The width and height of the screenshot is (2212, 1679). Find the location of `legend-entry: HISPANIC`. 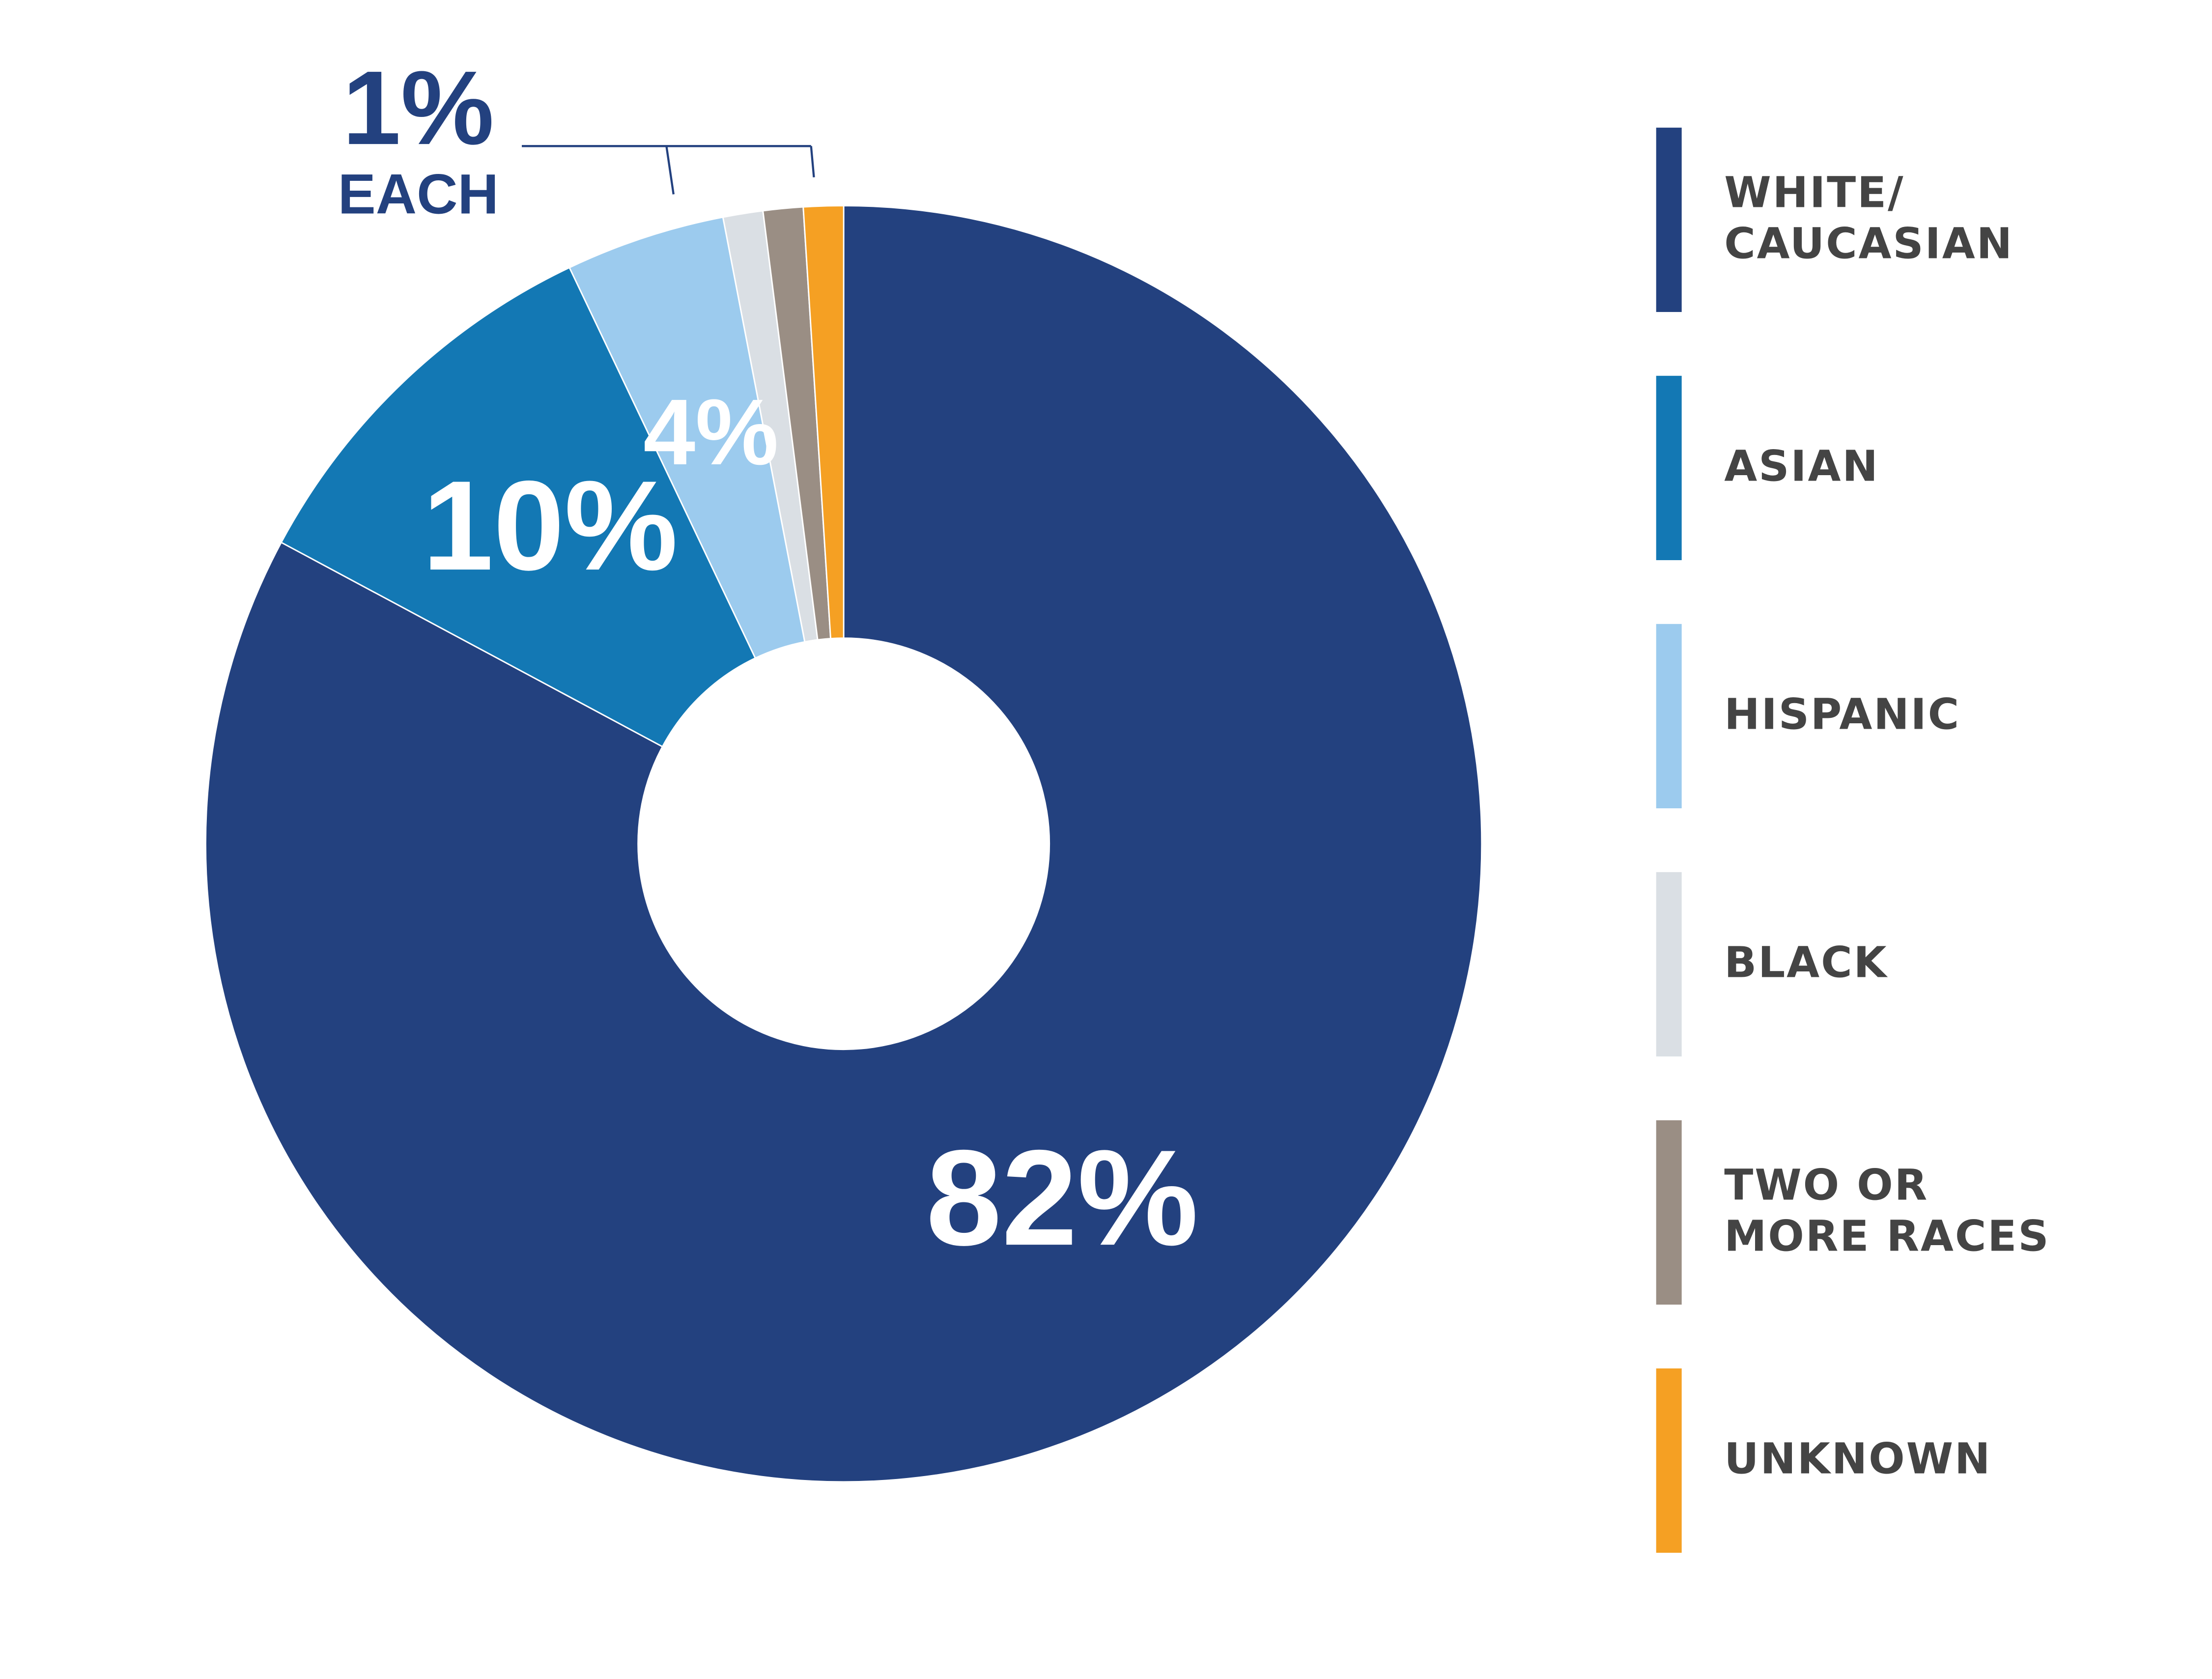

legend-entry: HISPANIC is located at coordinates (1842, 715).